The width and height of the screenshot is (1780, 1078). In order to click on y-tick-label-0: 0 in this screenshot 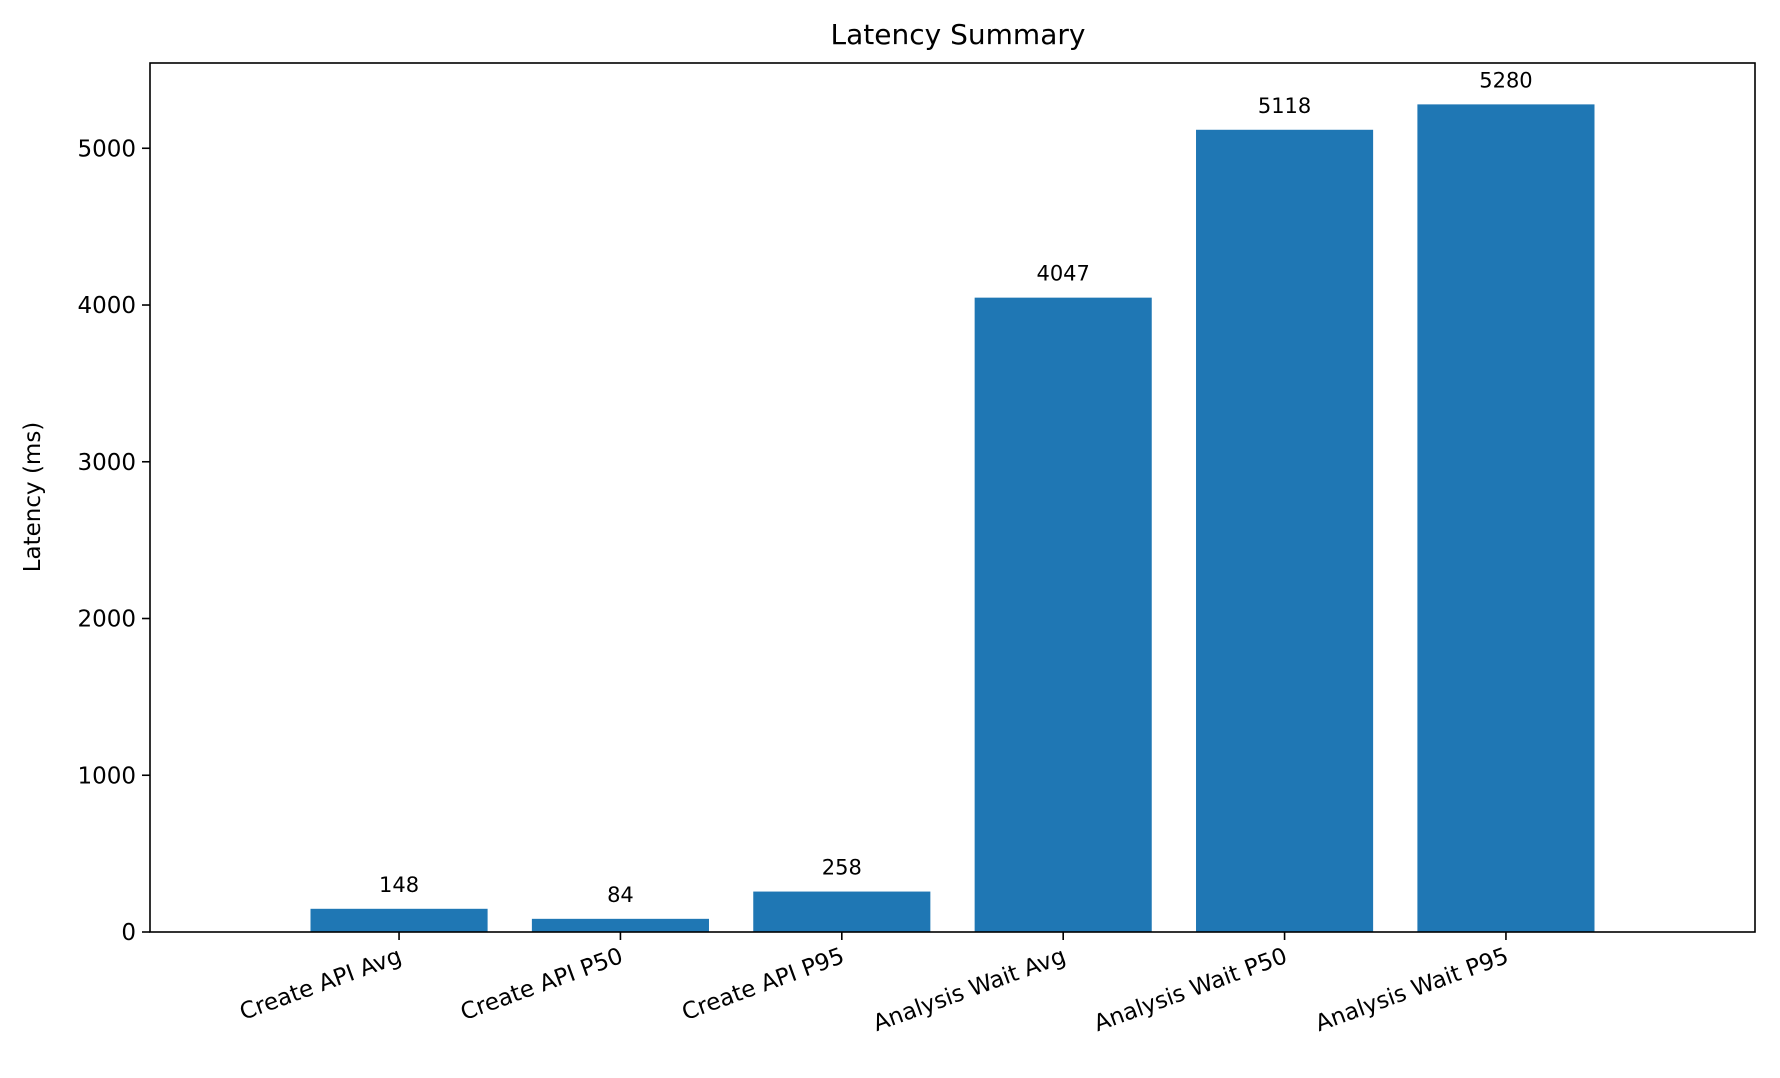, I will do `click(128, 933)`.